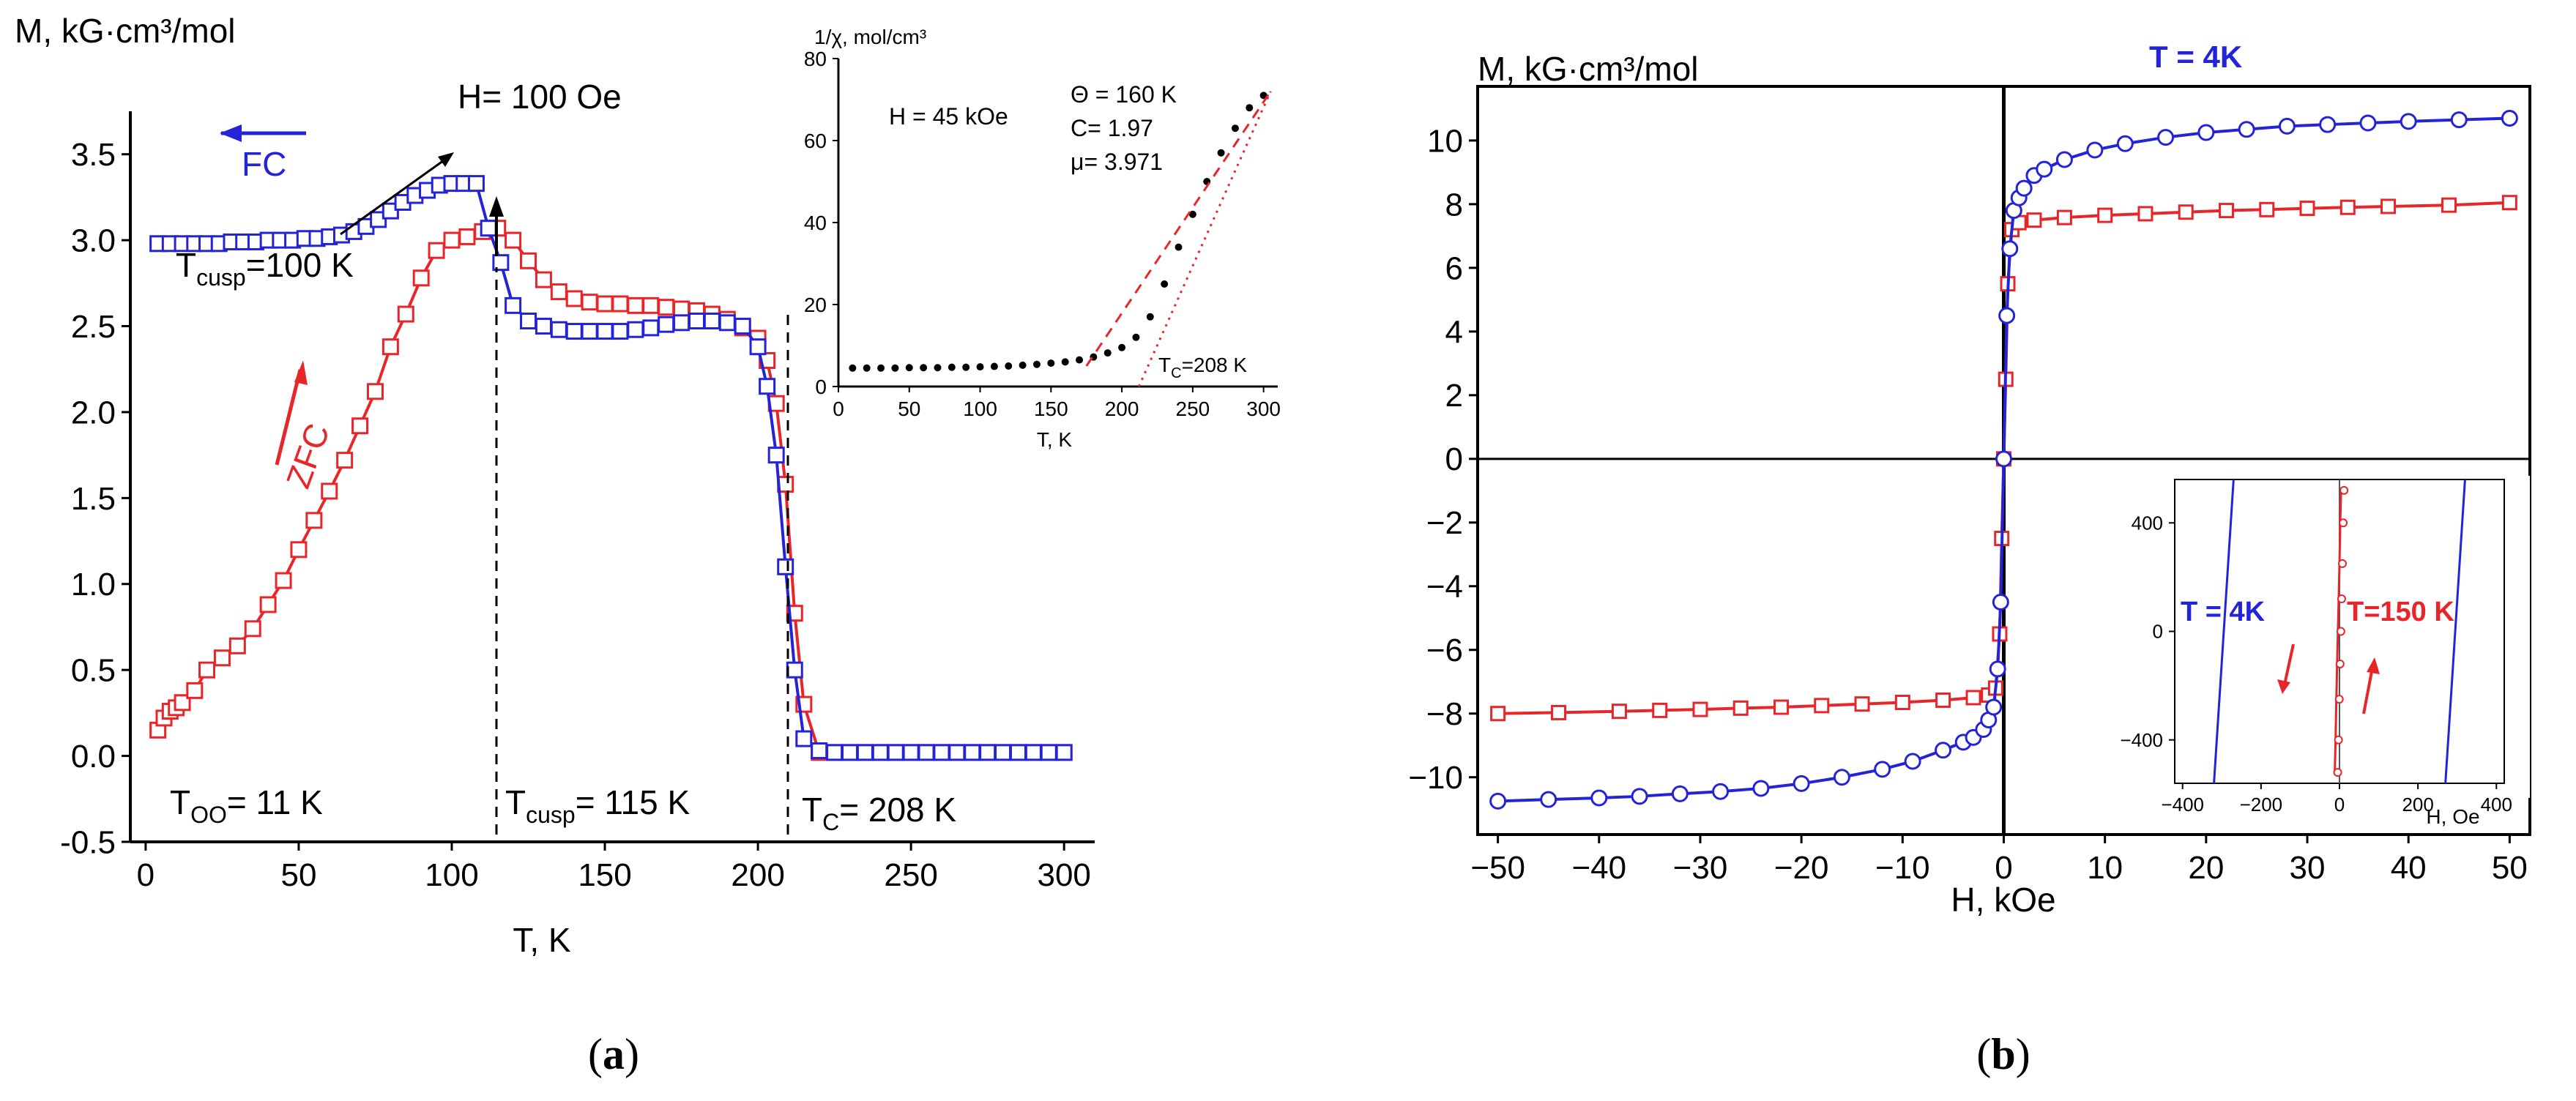  What do you see at coordinates (288, 417) in the screenshot?
I see `zfc-arrow` at bounding box center [288, 417].